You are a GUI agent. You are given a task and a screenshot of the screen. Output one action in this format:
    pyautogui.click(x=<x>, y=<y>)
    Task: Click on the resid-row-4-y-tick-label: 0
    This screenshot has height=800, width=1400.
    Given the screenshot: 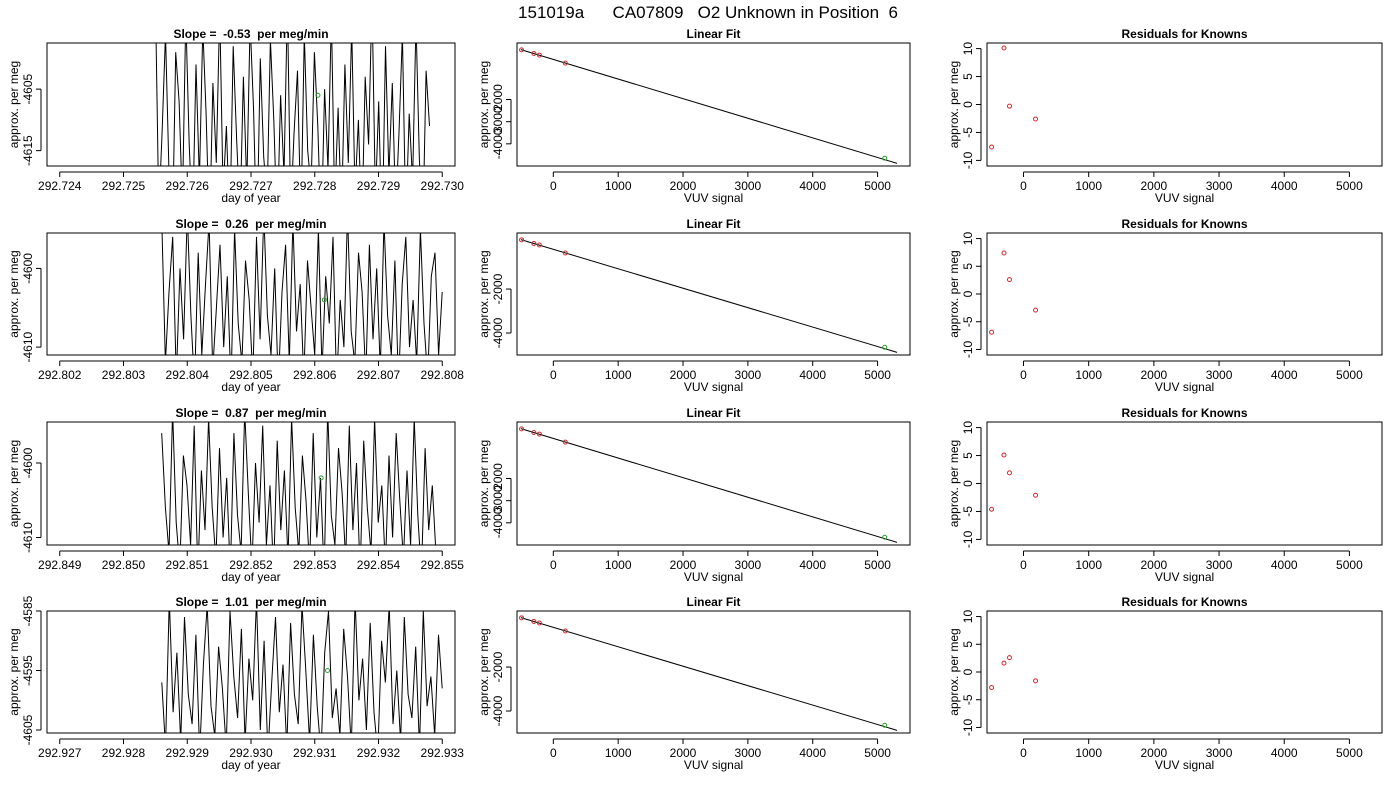 What is the action you would take?
    pyautogui.click(x=968, y=671)
    